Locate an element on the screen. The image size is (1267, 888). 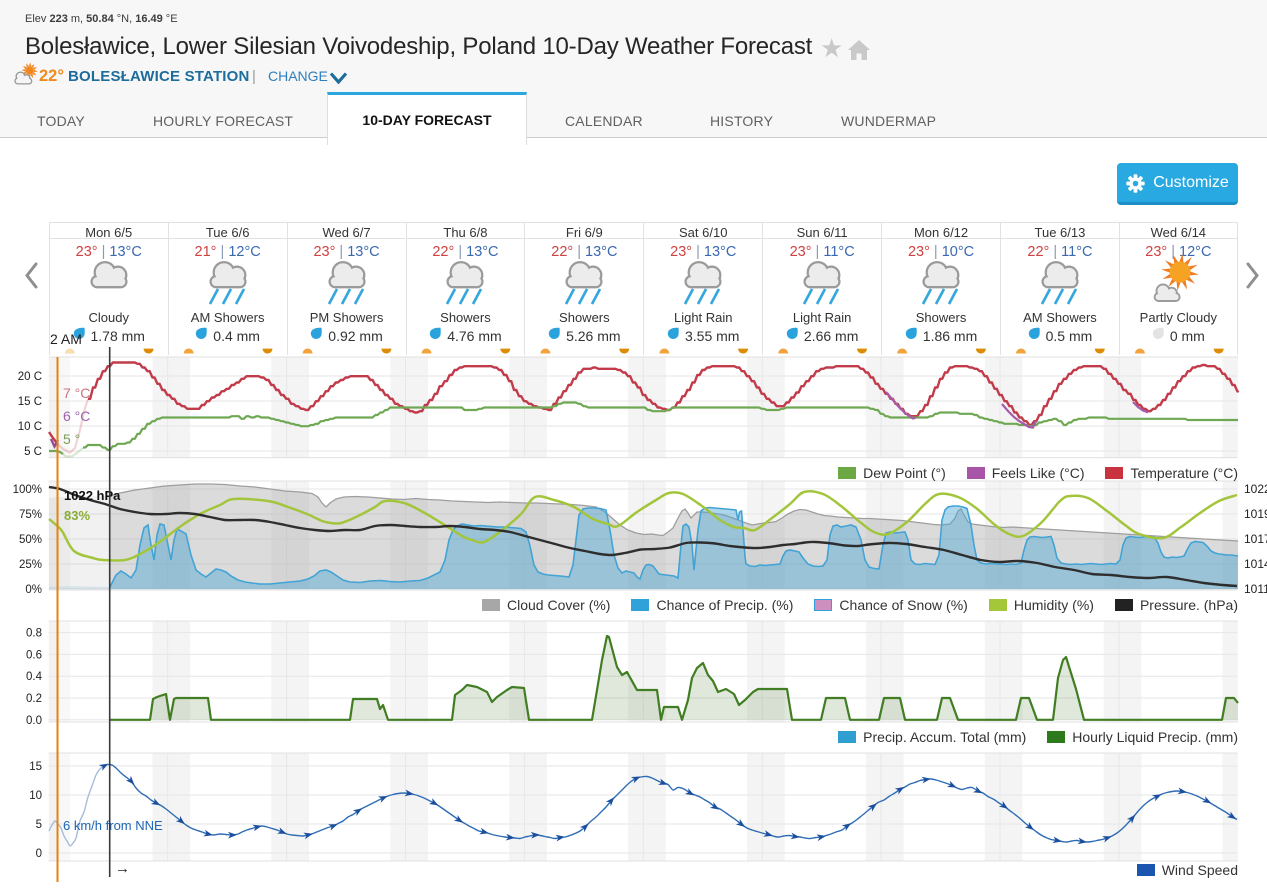
svg-text: 0.8 is located at coordinates (34, 634).